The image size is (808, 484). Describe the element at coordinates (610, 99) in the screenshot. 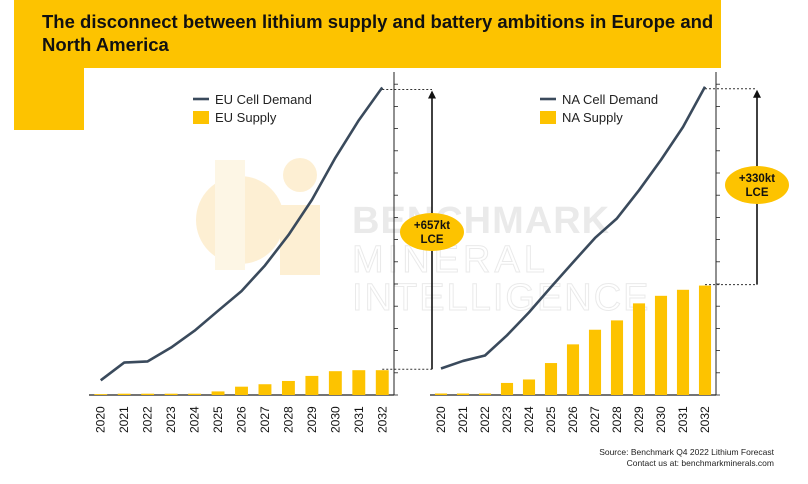

I see `legend-label-demand: NA Cell Demand` at that location.